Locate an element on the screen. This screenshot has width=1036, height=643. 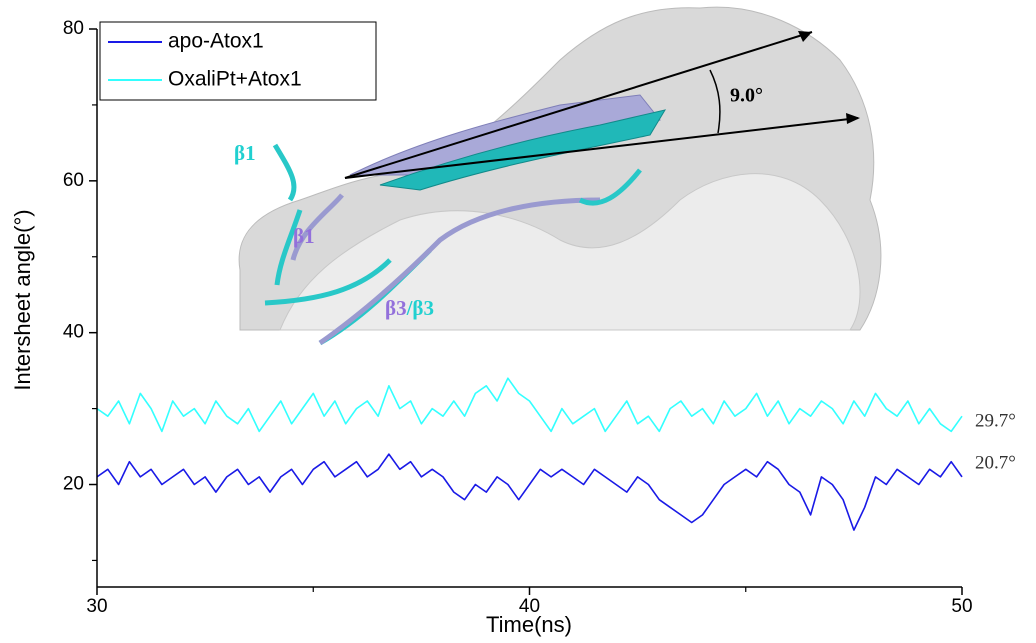
inset-label-part: β3 is located at coordinates (396, 308).